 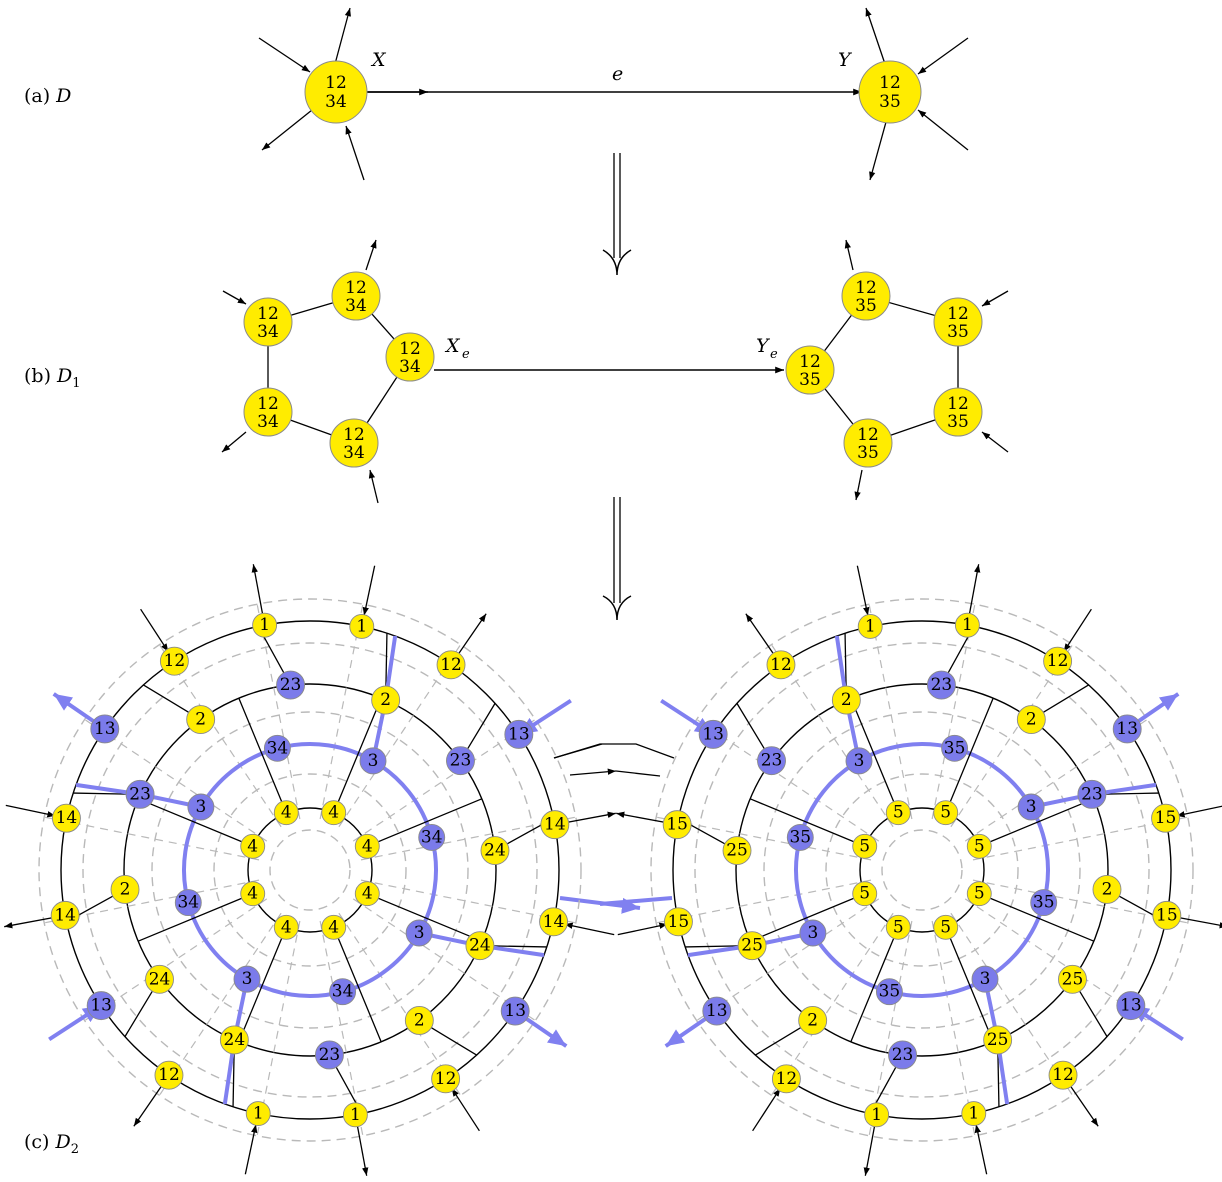 What do you see at coordinates (47, 96) in the screenshot?
I see `panel-a-label: (a) D` at bounding box center [47, 96].